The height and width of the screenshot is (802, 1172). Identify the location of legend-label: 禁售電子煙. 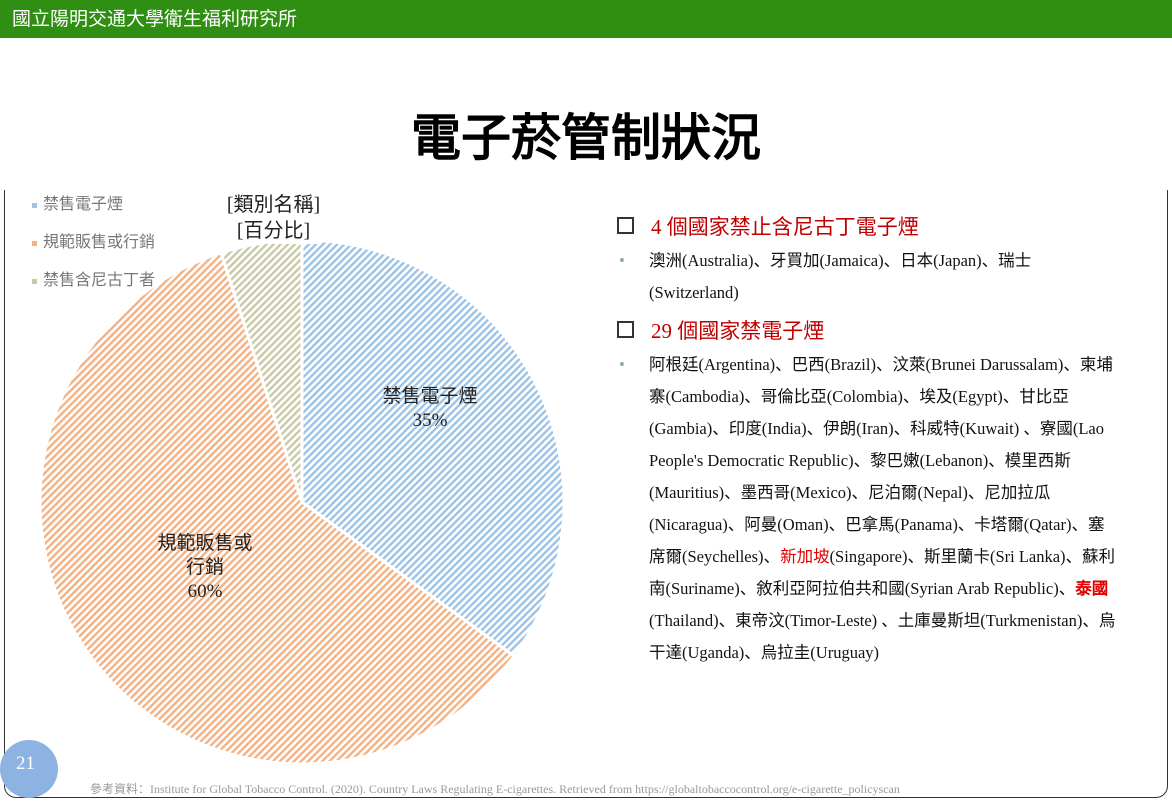
(83, 204).